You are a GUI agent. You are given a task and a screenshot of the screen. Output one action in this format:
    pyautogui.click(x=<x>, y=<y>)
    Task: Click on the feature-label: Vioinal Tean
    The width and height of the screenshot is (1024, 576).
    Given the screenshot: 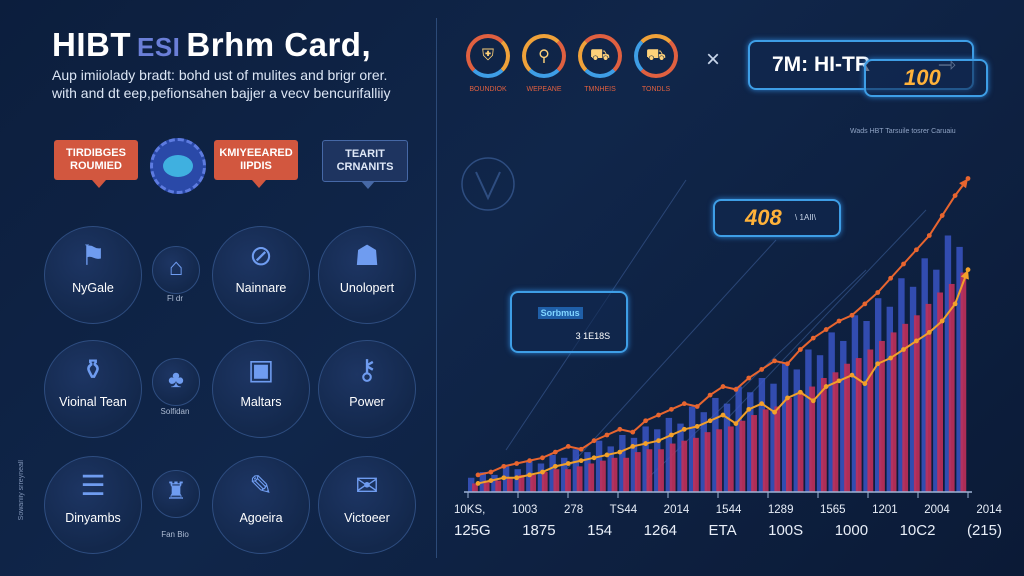 What is the action you would take?
    pyautogui.click(x=93, y=402)
    